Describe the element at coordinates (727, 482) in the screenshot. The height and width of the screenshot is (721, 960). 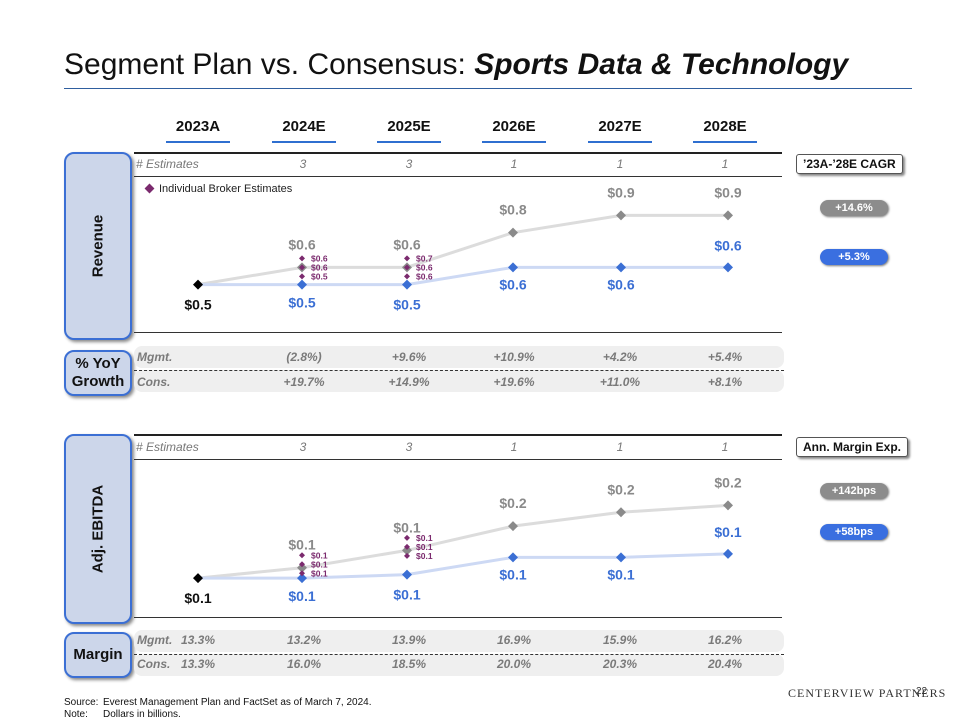
I see `ebitda-consensus-label-2028E: $0.2` at that location.